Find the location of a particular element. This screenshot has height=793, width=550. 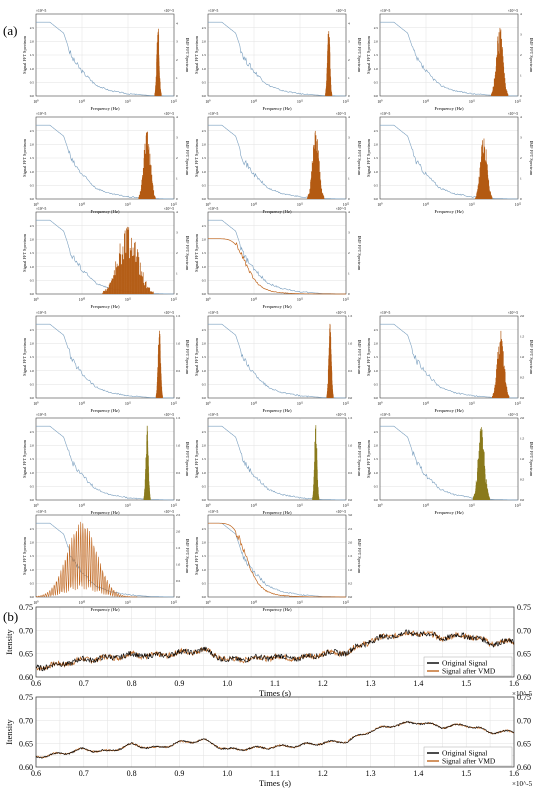

y-tick-label: 0.60 is located at coordinates (26, 677).